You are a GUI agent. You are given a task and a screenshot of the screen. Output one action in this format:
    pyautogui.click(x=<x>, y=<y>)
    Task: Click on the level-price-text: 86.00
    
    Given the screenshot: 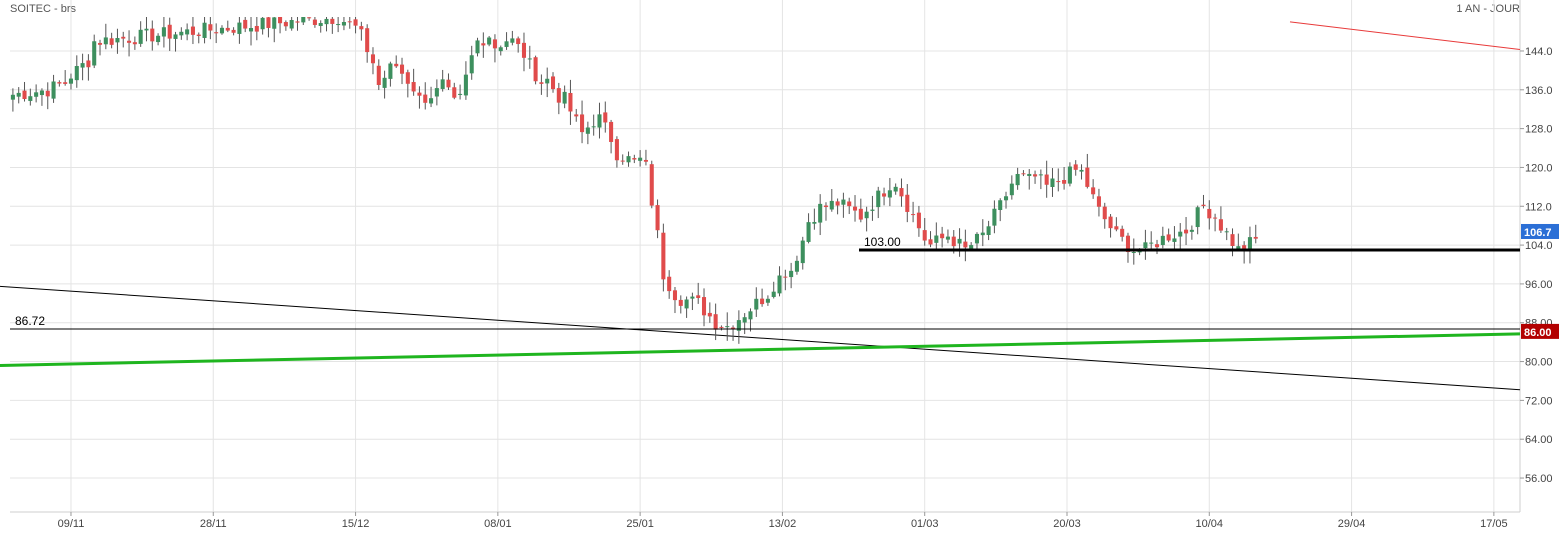 What is the action you would take?
    pyautogui.click(x=1538, y=333)
    